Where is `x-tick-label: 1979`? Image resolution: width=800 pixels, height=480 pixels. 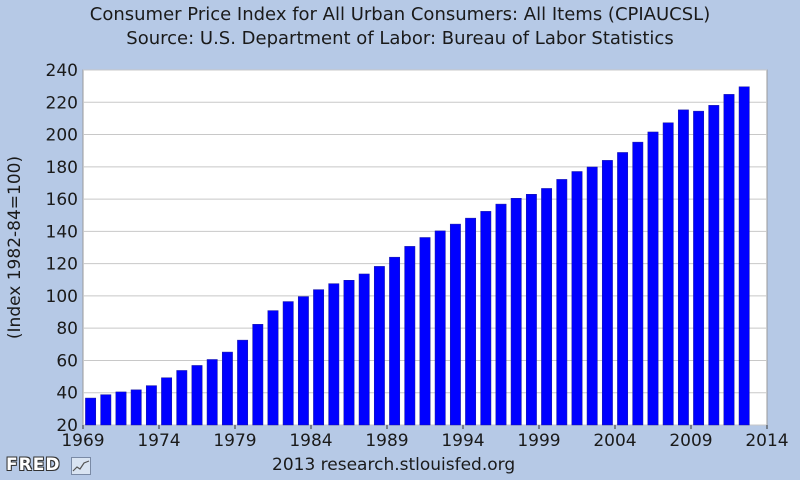 x-tick-label: 1979 is located at coordinates (234, 441).